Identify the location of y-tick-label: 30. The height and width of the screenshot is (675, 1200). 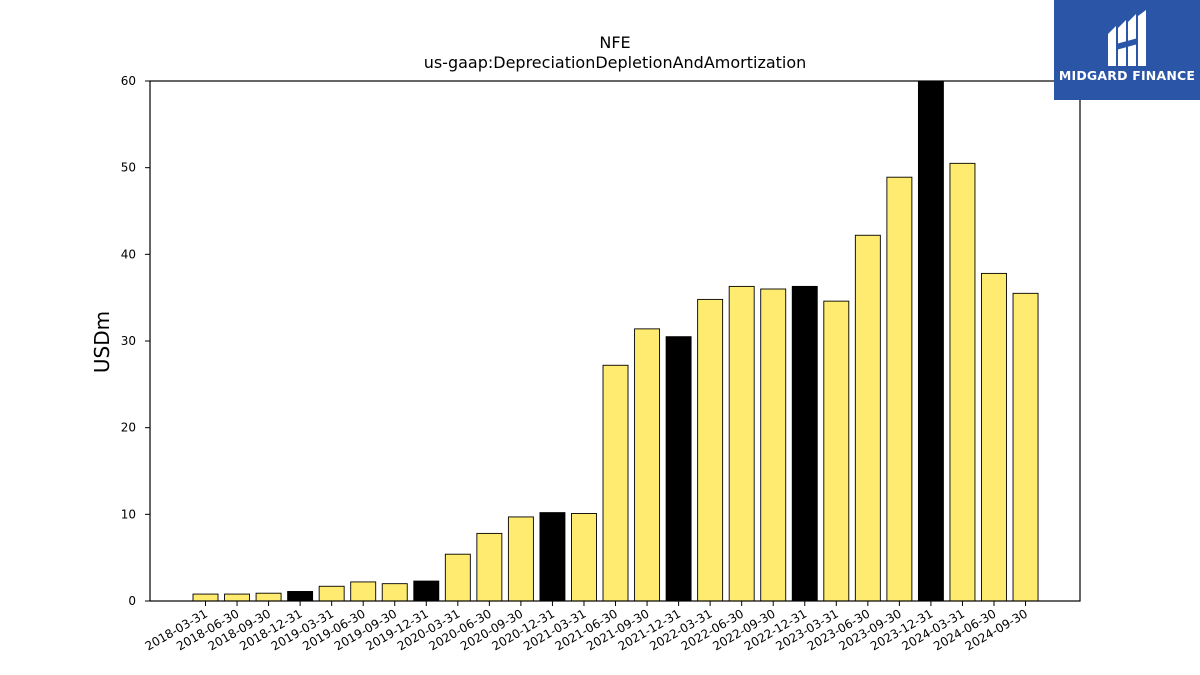
(128, 341).